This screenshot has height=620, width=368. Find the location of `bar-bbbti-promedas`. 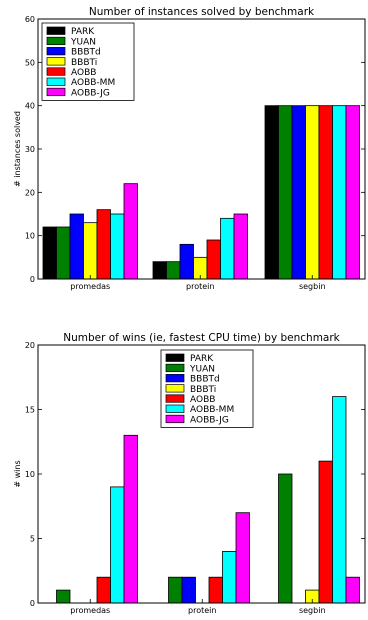

bar-bbbti-promedas is located at coordinates (90, 251).